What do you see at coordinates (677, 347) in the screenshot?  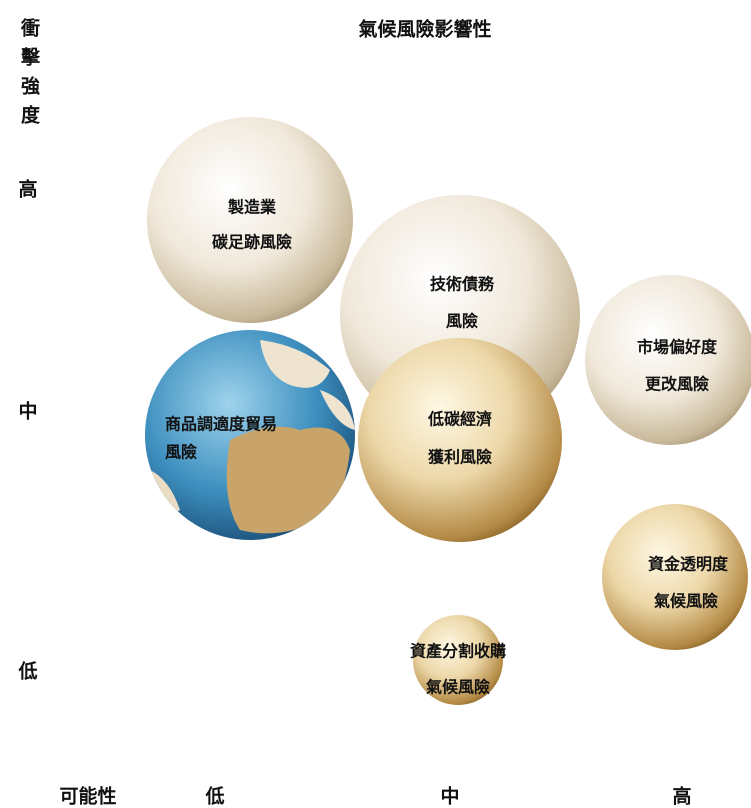 I see `node-label: 市場偏好度` at bounding box center [677, 347].